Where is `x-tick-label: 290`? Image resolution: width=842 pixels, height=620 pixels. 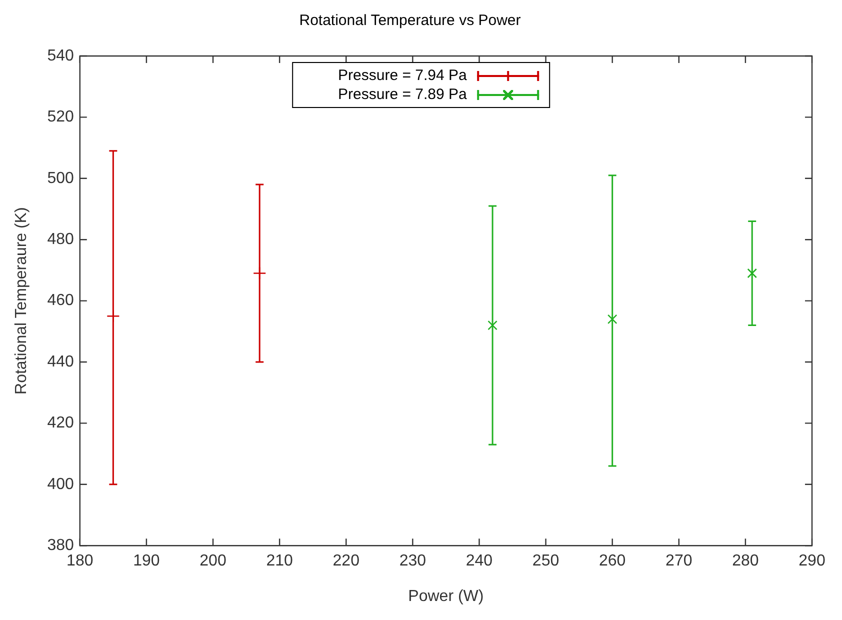
x-tick-label: 290 is located at coordinates (812, 561).